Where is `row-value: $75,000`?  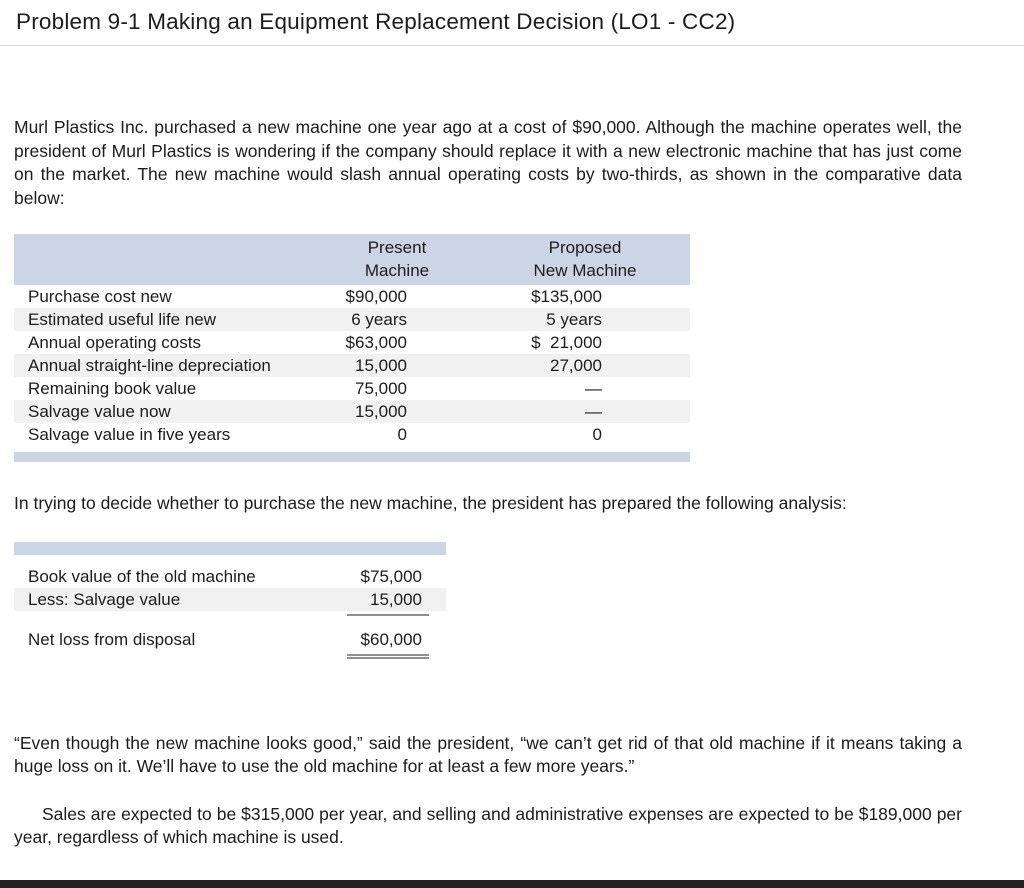 row-value: $75,000 is located at coordinates (391, 576).